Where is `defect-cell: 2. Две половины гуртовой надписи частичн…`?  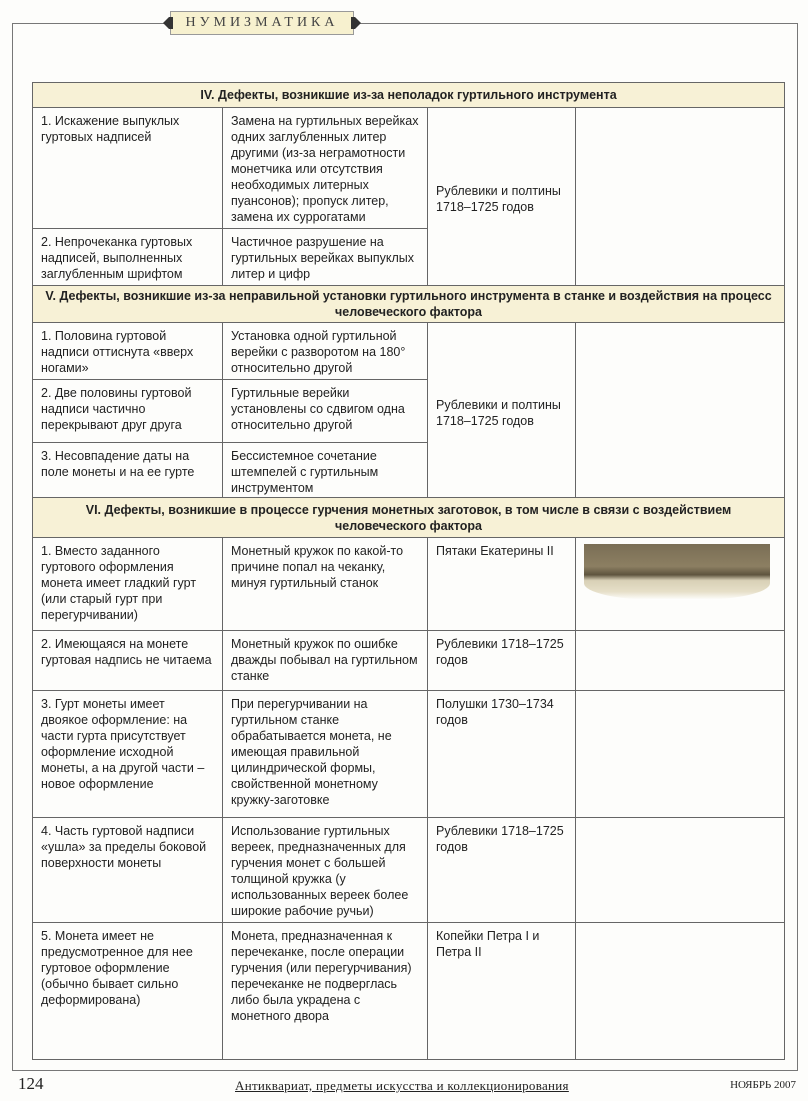 defect-cell: 2. Две половины гуртовой надписи частичн… is located at coordinates (127, 411).